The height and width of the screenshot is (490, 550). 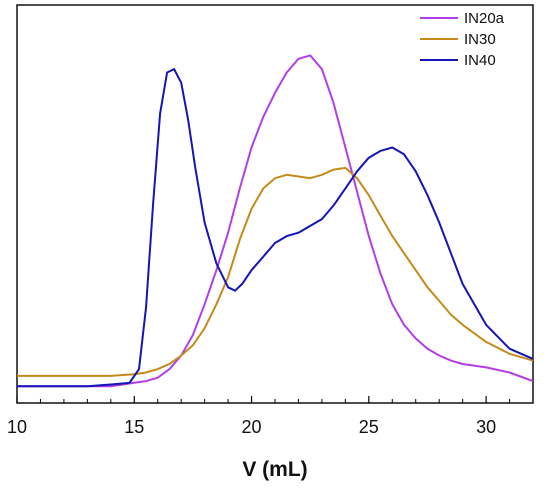 What do you see at coordinates (480, 39) in the screenshot?
I see `legend-label: IN30` at bounding box center [480, 39].